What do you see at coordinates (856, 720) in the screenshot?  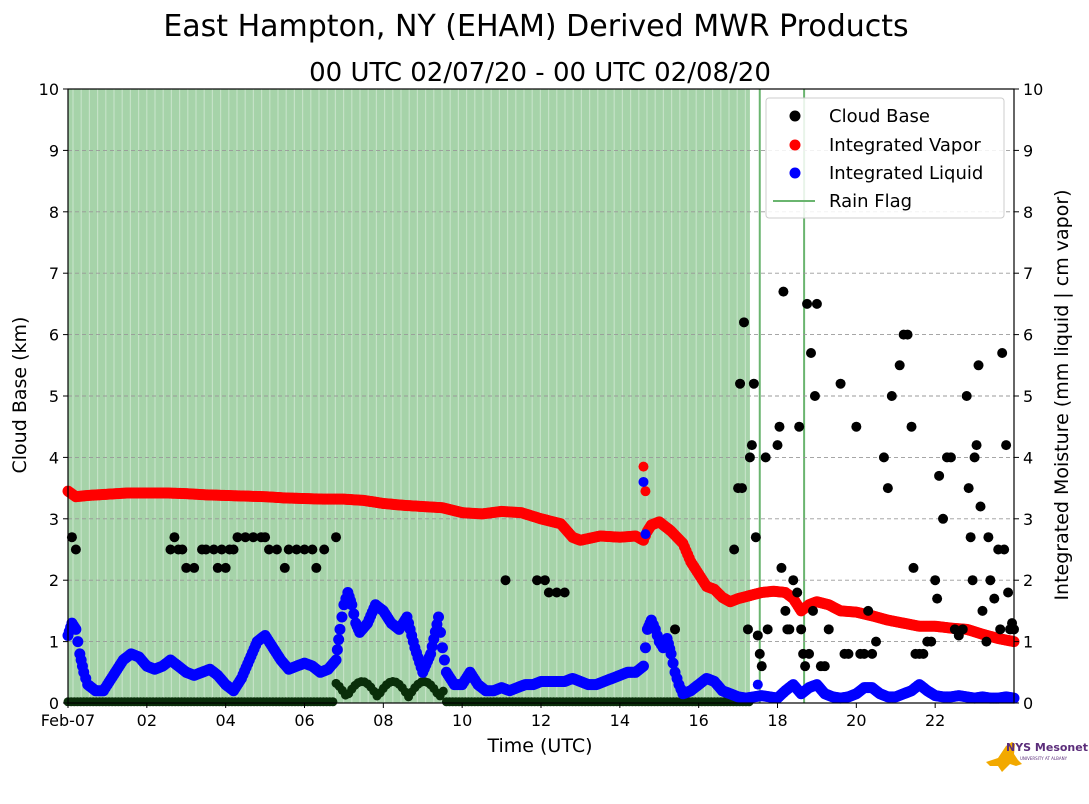 I see `x-tick-label: 20` at bounding box center [856, 720].